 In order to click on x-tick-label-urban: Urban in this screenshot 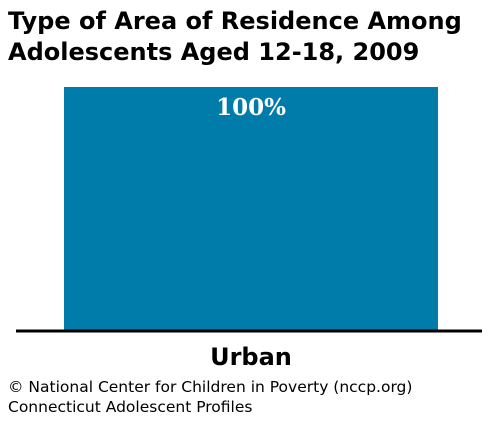, I will do `click(251, 357)`.